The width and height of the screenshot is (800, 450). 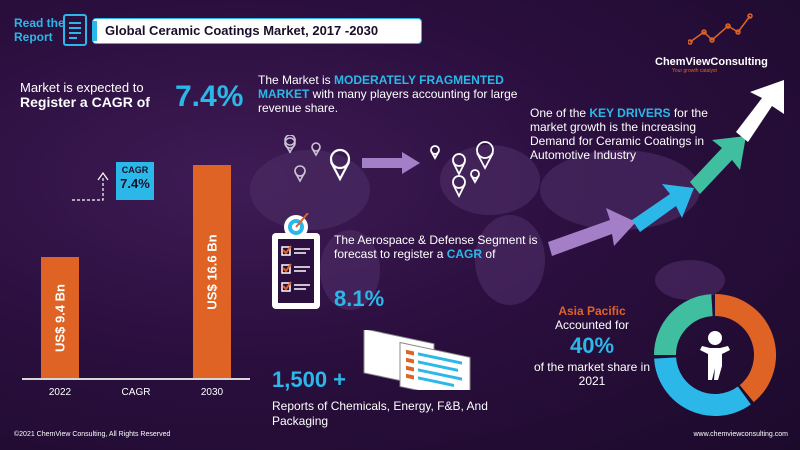 I want to click on brand-logo: ChemViewConsulting, so click(x=711, y=62).